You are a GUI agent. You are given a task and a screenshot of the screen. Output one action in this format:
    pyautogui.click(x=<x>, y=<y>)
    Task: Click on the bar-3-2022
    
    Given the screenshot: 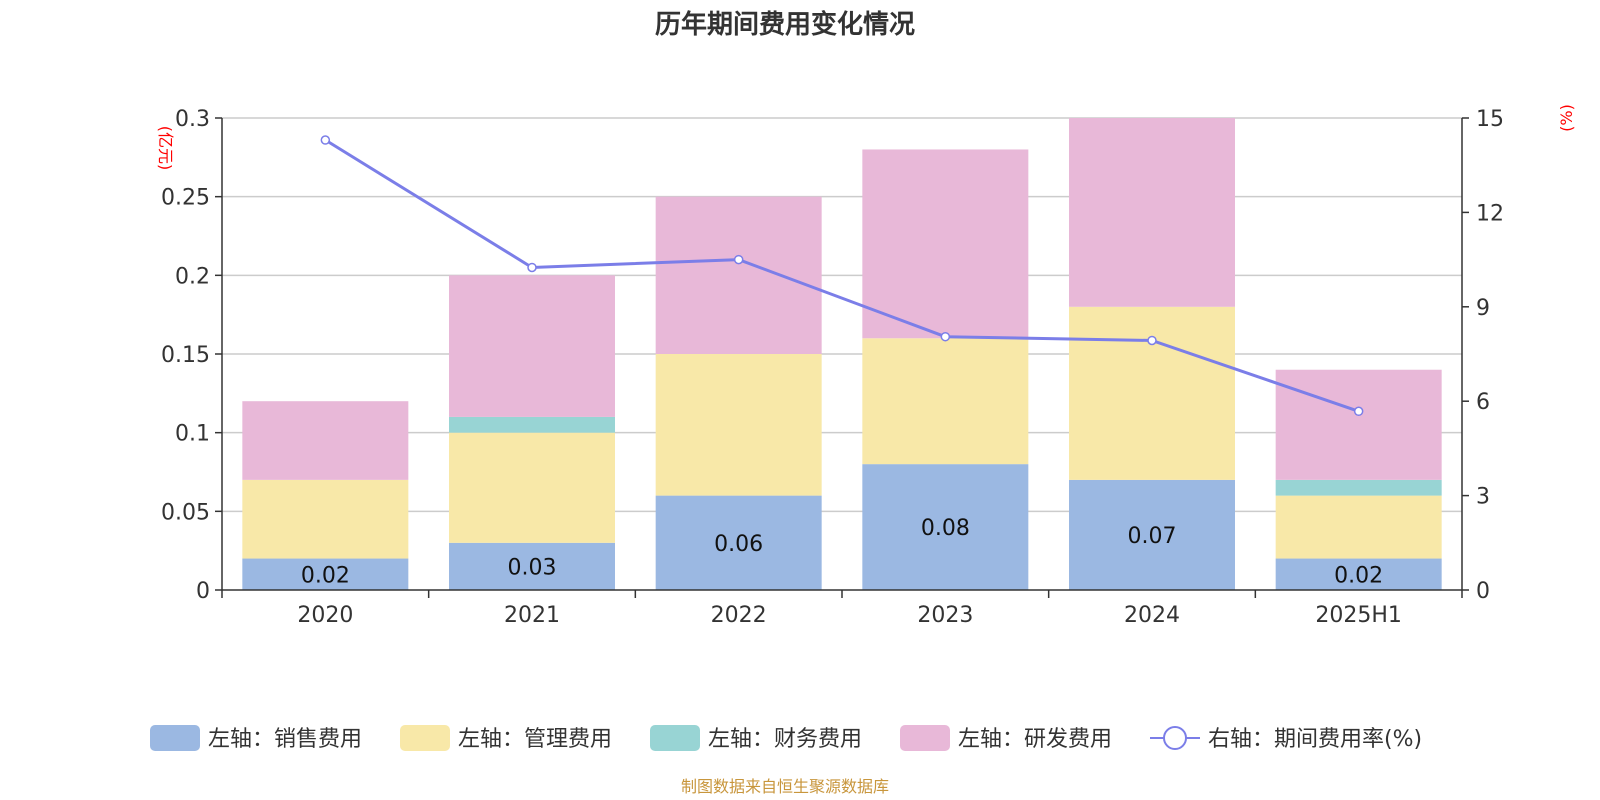 What is the action you would take?
    pyautogui.click(x=738, y=275)
    